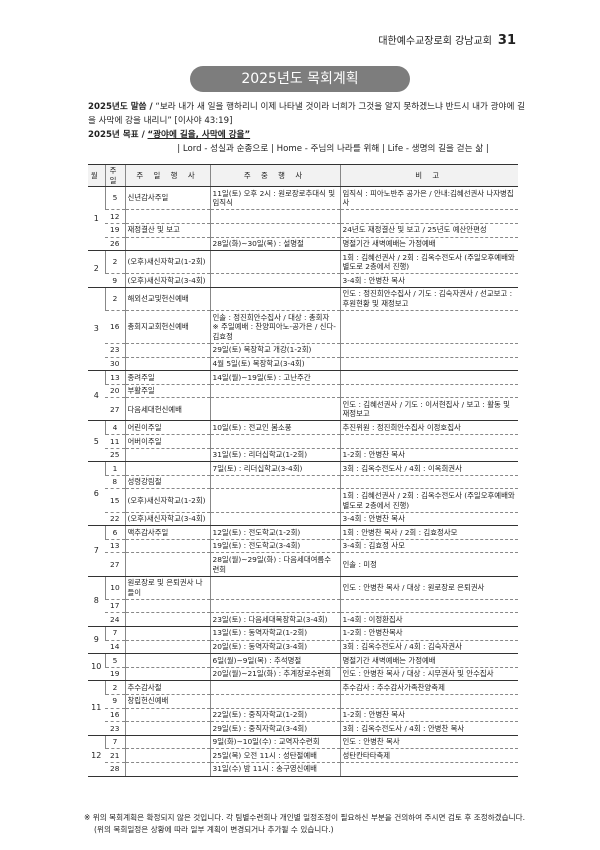 This screenshot has height=850, width=600. Describe the element at coordinates (428, 532) in the screenshot. I see `note-cell: 1회 : 안병찬 목사 / 2회 : 김효정사모` at that location.